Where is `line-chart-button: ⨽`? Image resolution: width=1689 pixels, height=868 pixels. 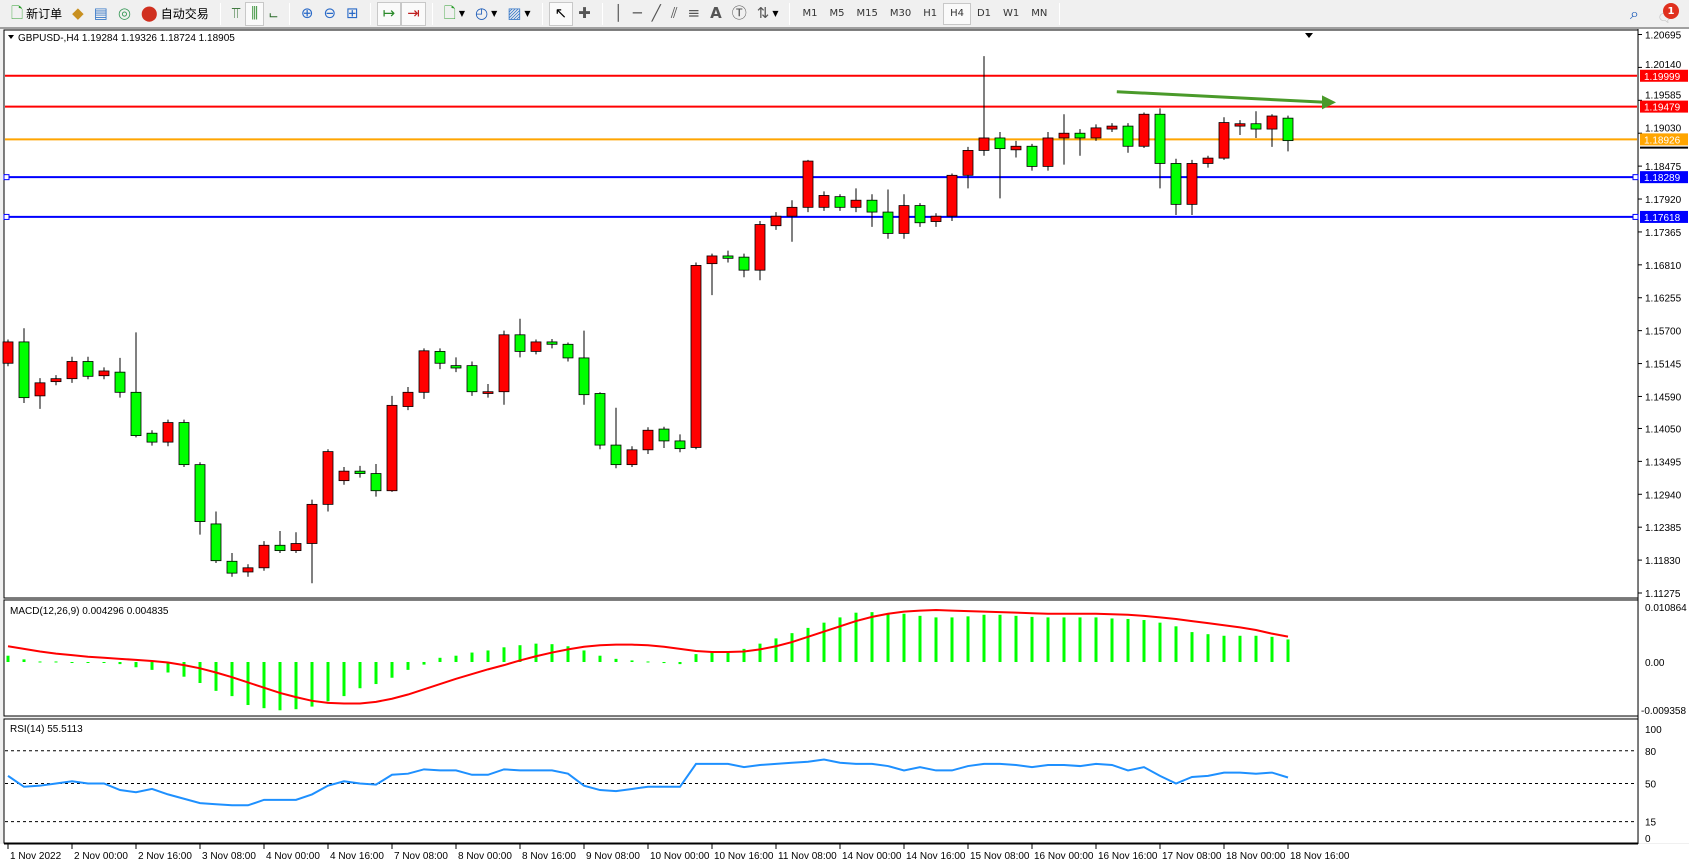
line-chart-button: ⨽ is located at coordinates (273, 14).